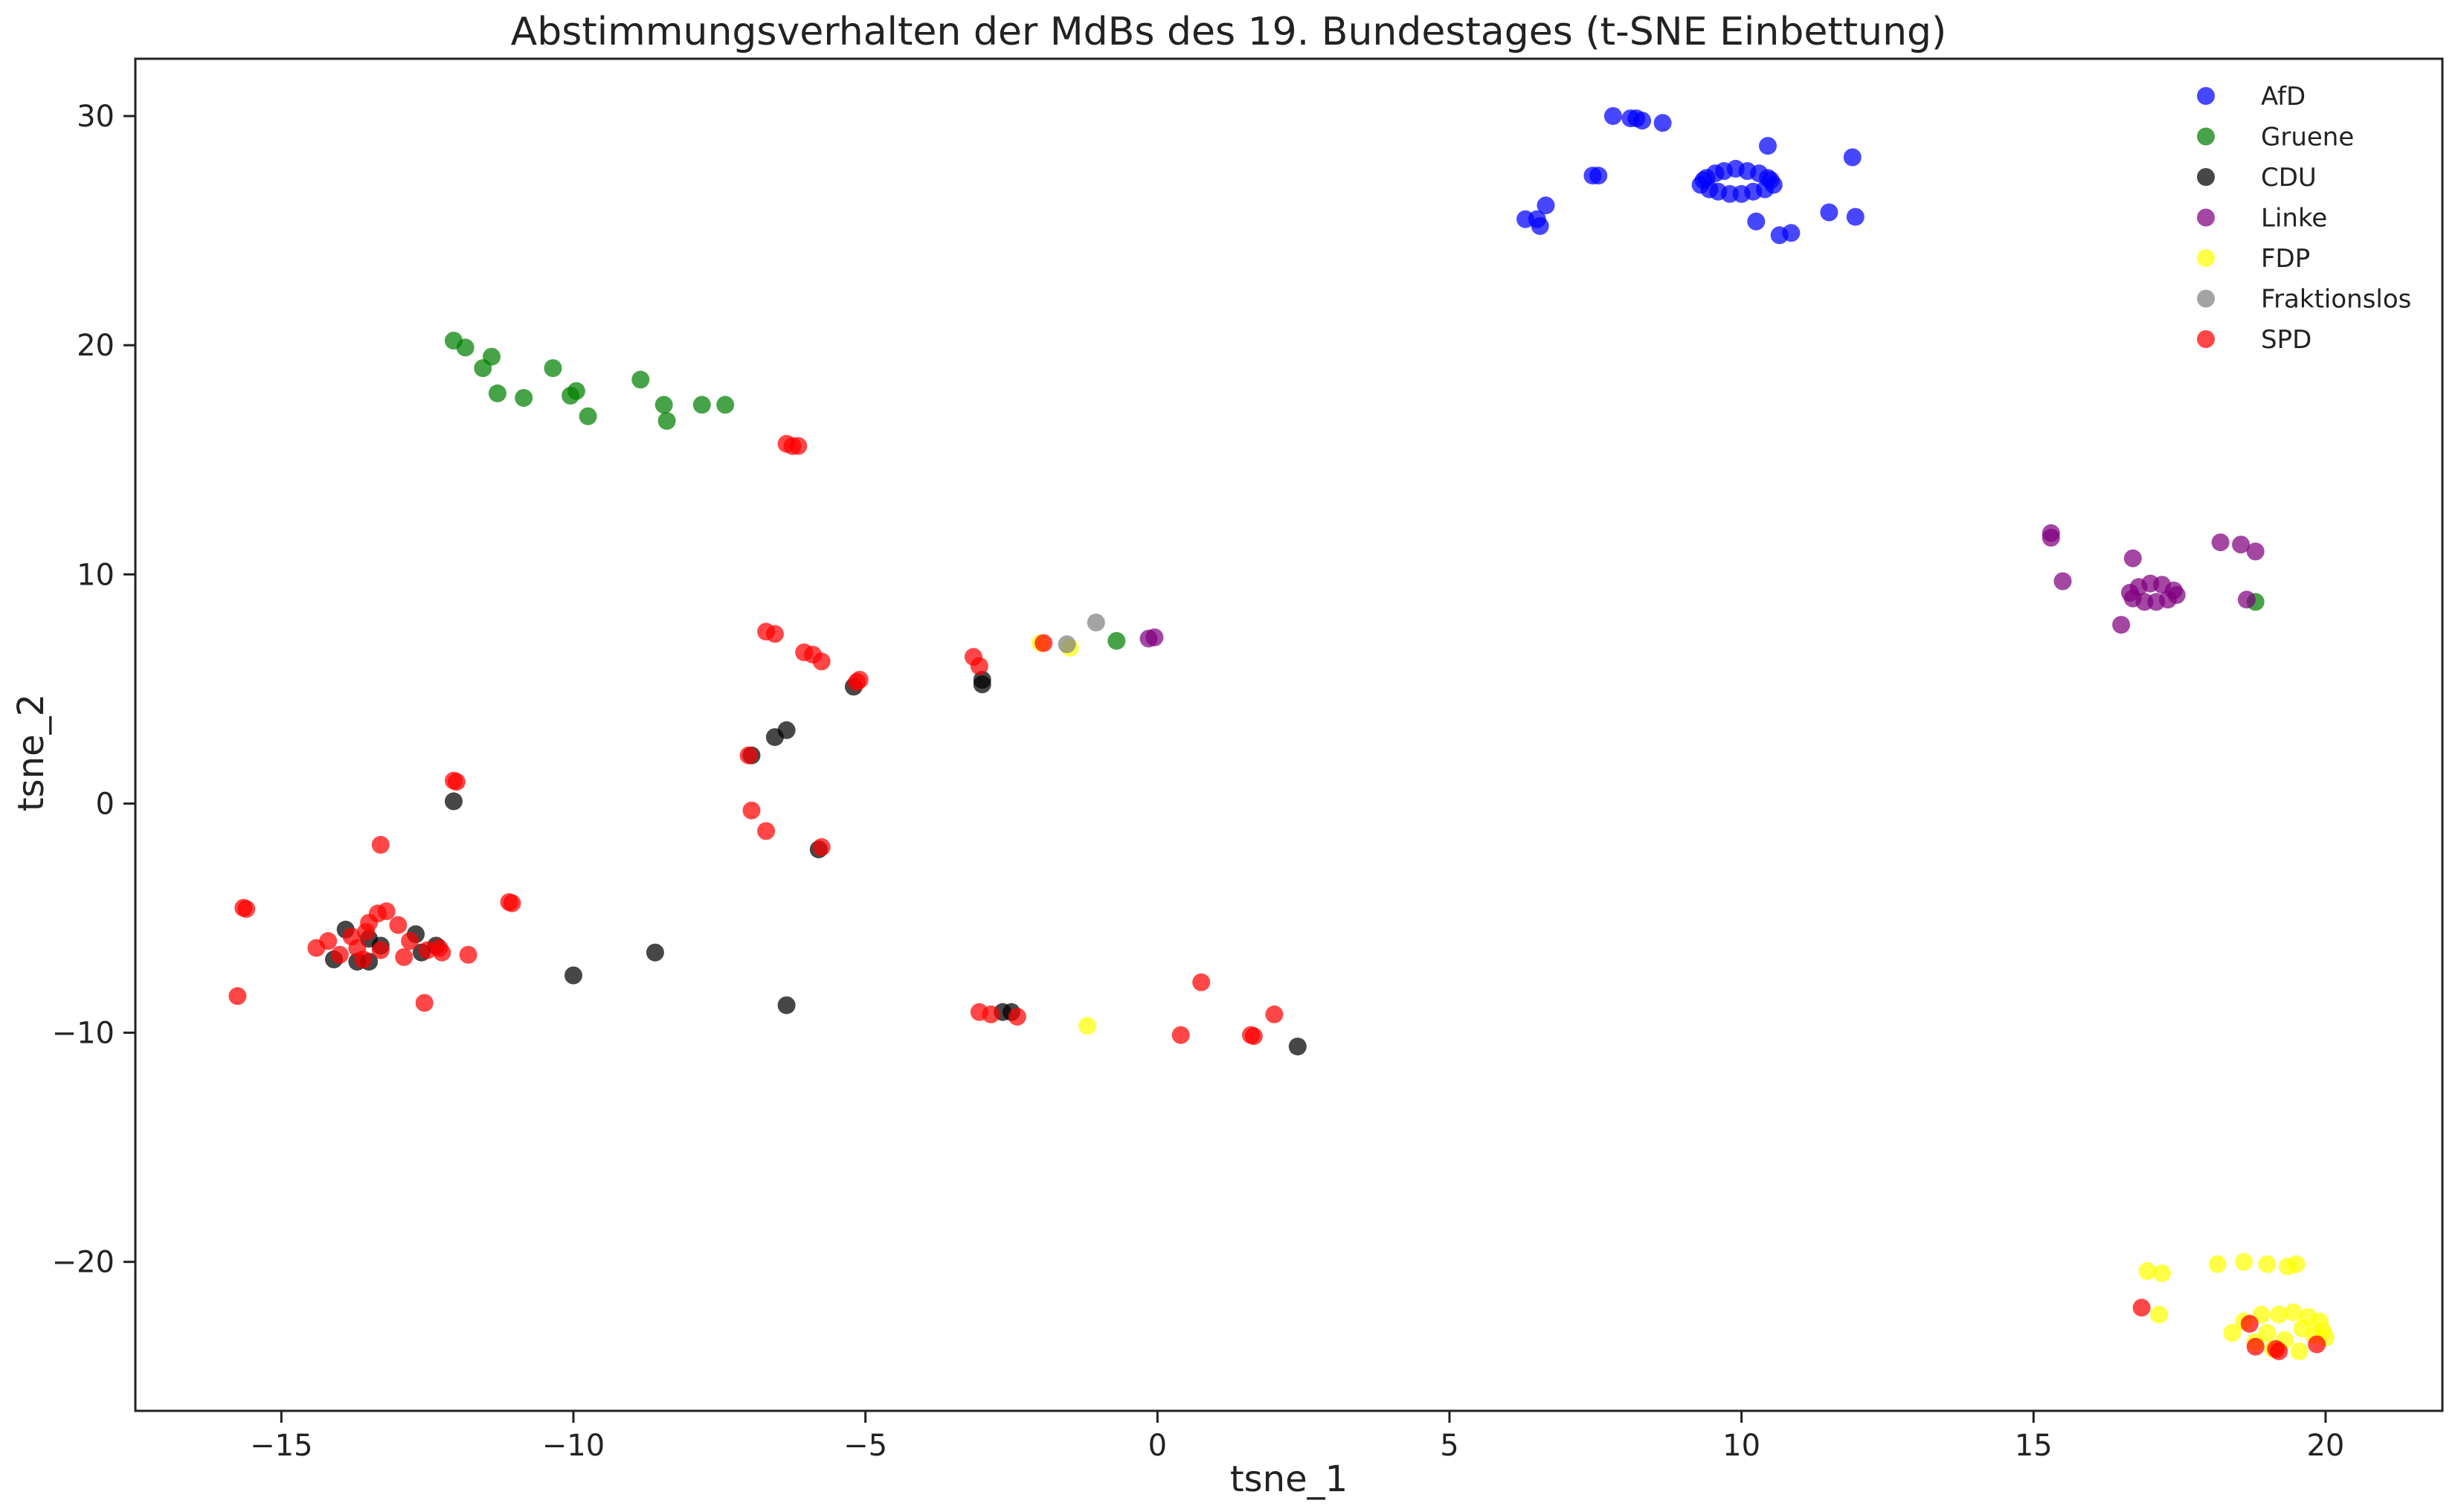 The width and height of the screenshot is (2458, 1512). Describe the element at coordinates (96, 346) in the screenshot. I see `y-tick-label: 20` at that location.